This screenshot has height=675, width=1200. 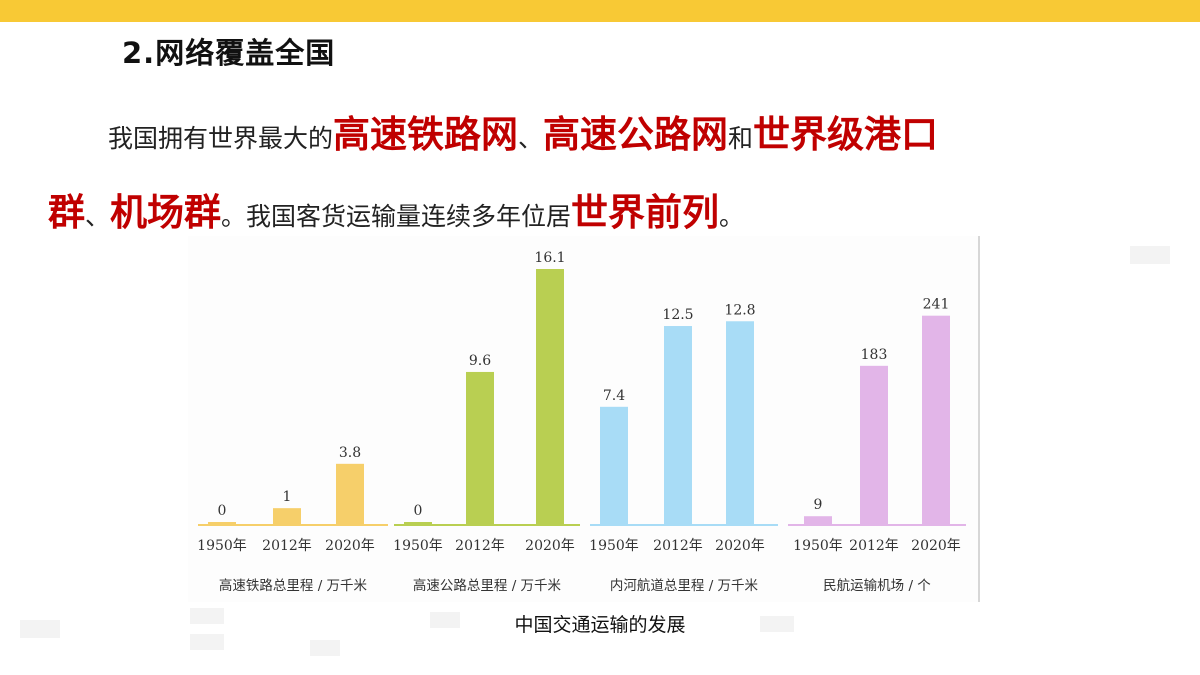 What do you see at coordinates (739, 310) in the screenshot?
I see `bar-value-label: 12.8` at bounding box center [739, 310].